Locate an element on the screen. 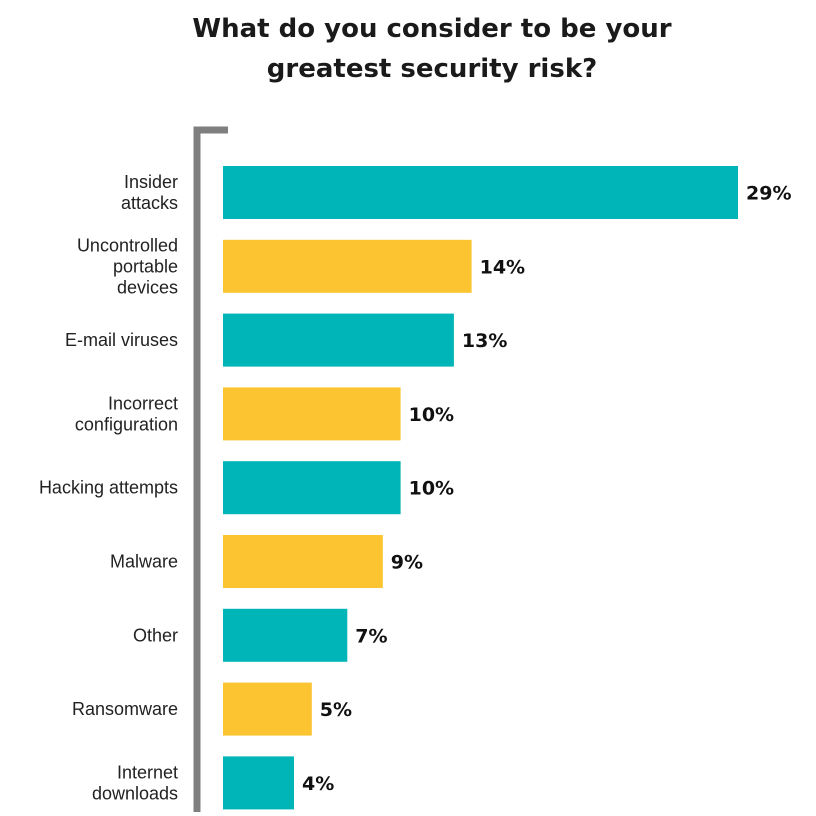  category-label: devices is located at coordinates (147, 287).